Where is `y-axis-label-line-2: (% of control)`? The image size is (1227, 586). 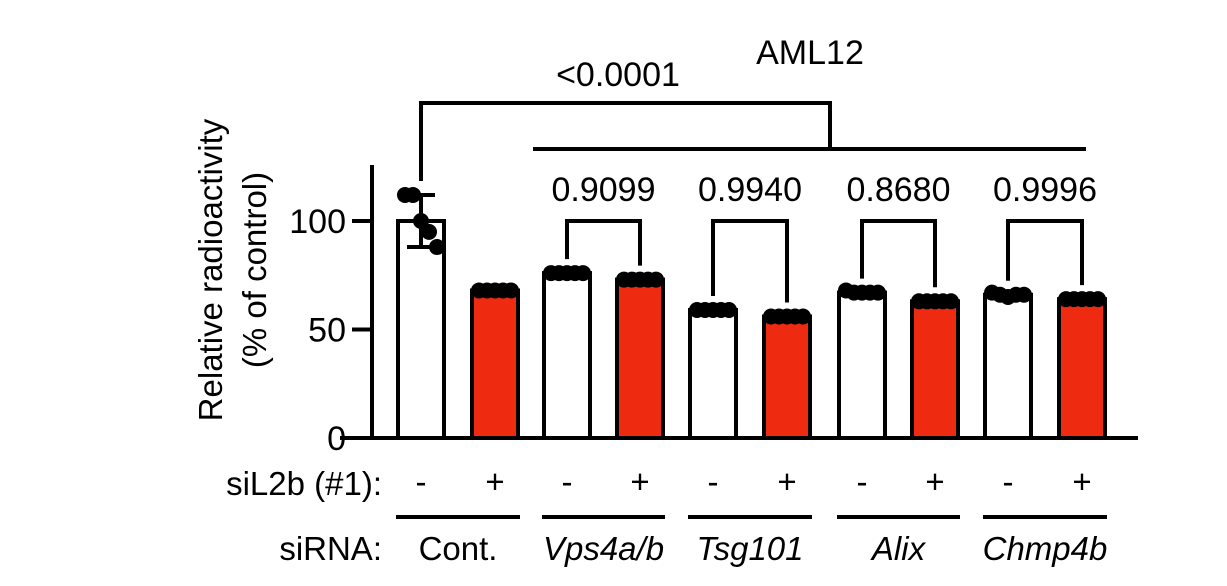
y-axis-label-line-2: (% of control) is located at coordinates (254, 270).